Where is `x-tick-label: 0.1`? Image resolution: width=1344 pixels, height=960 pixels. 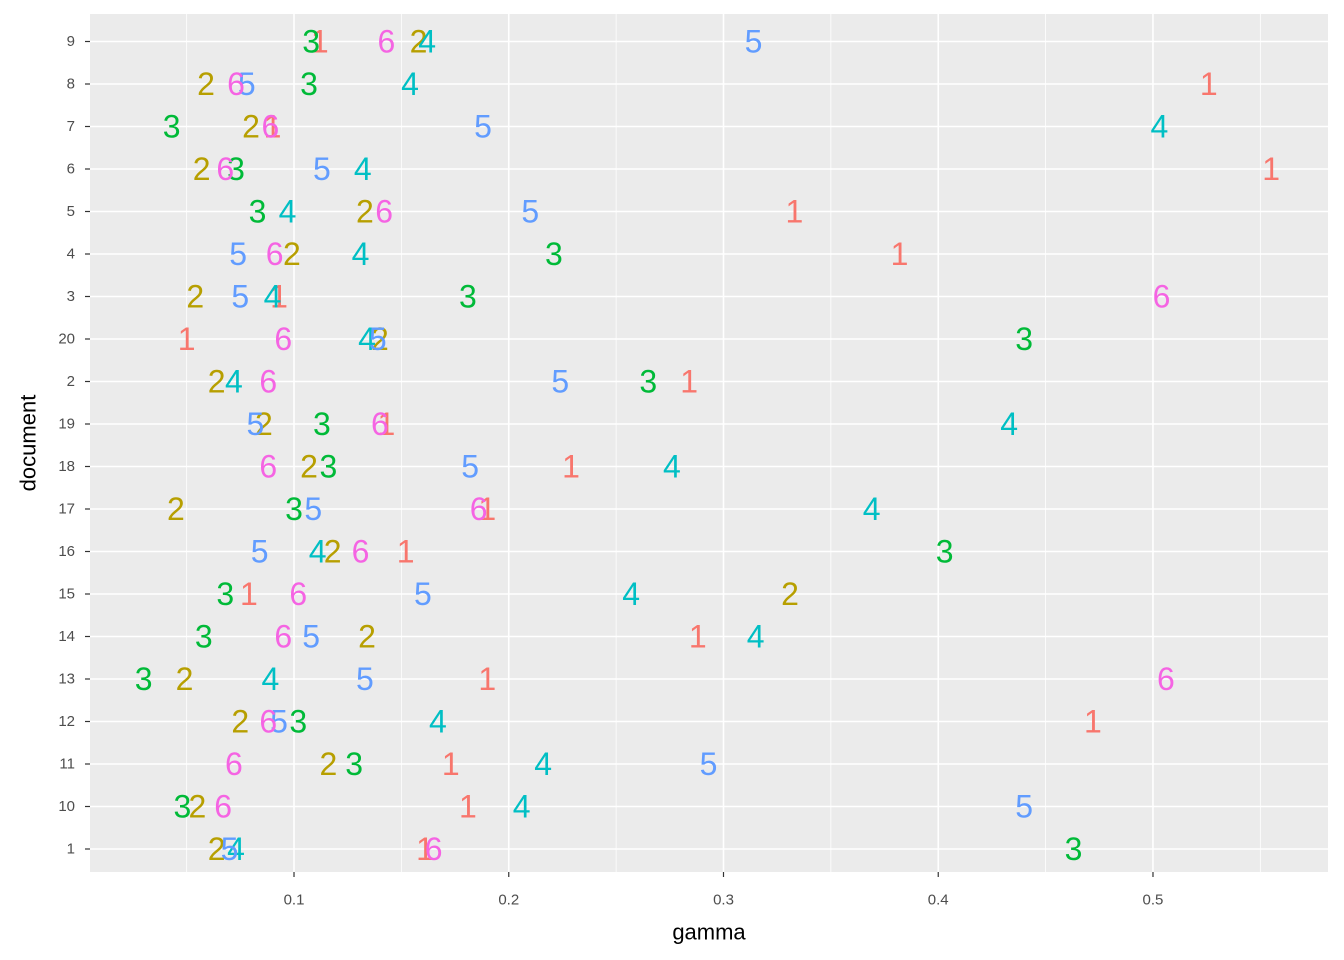 x-tick-label: 0.1 is located at coordinates (294, 900).